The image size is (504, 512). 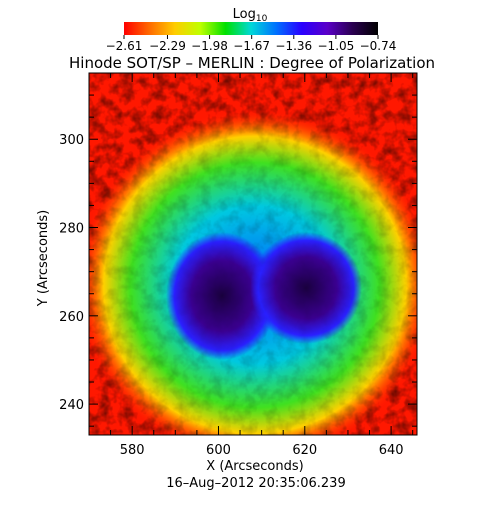 I want to click on x-tick-label: 620, so click(x=304, y=450).